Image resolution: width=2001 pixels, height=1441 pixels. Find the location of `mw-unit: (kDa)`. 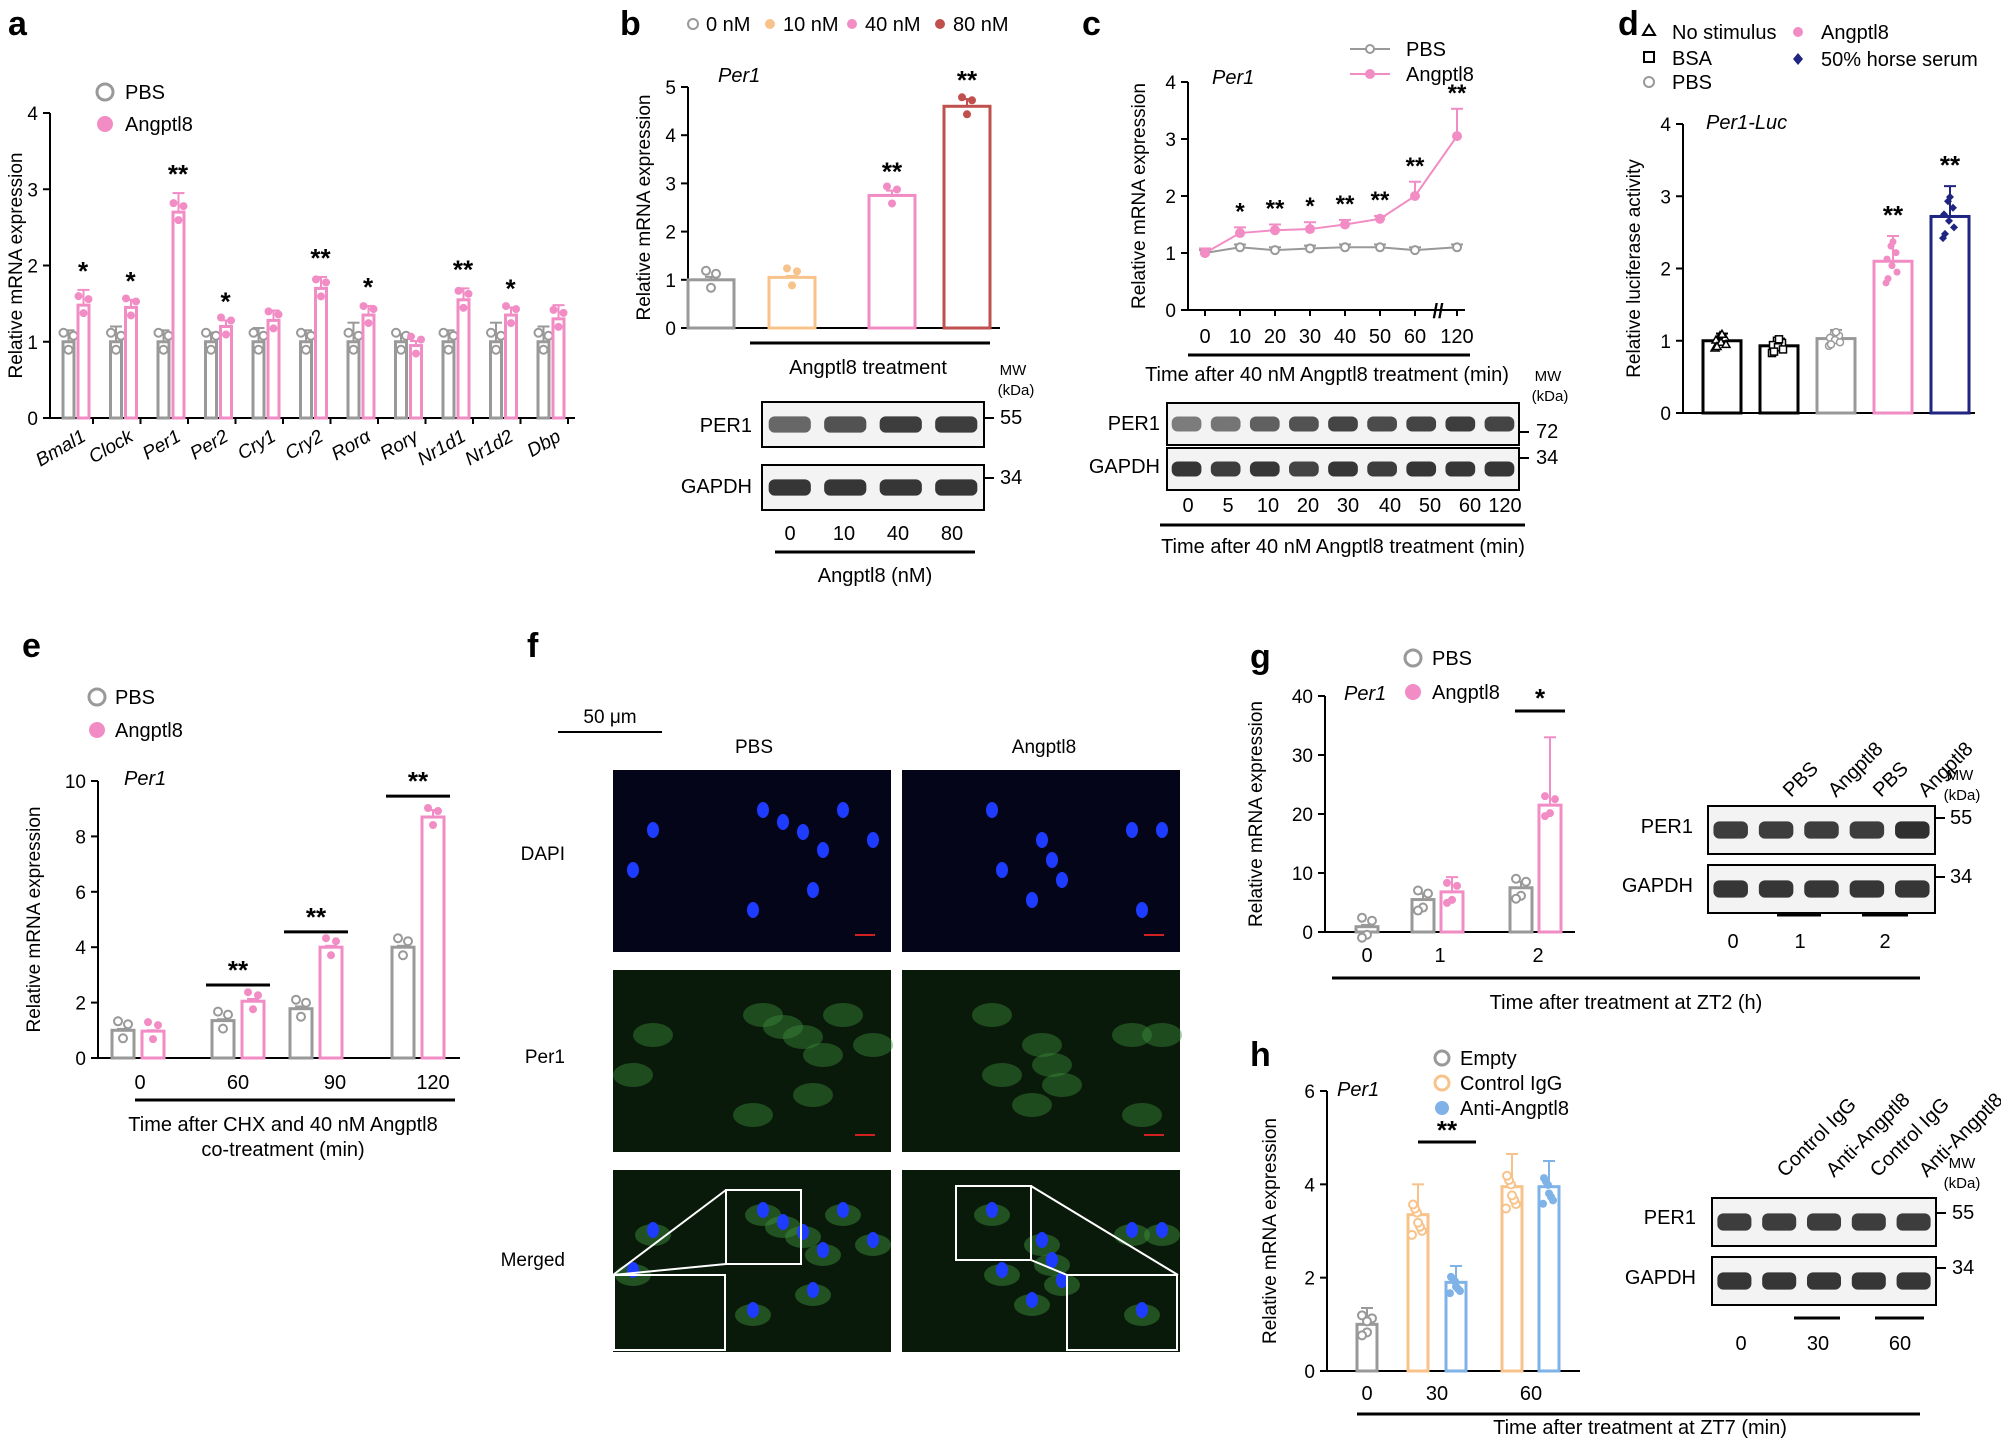

mw-unit: (kDa) is located at coordinates (1962, 1183).